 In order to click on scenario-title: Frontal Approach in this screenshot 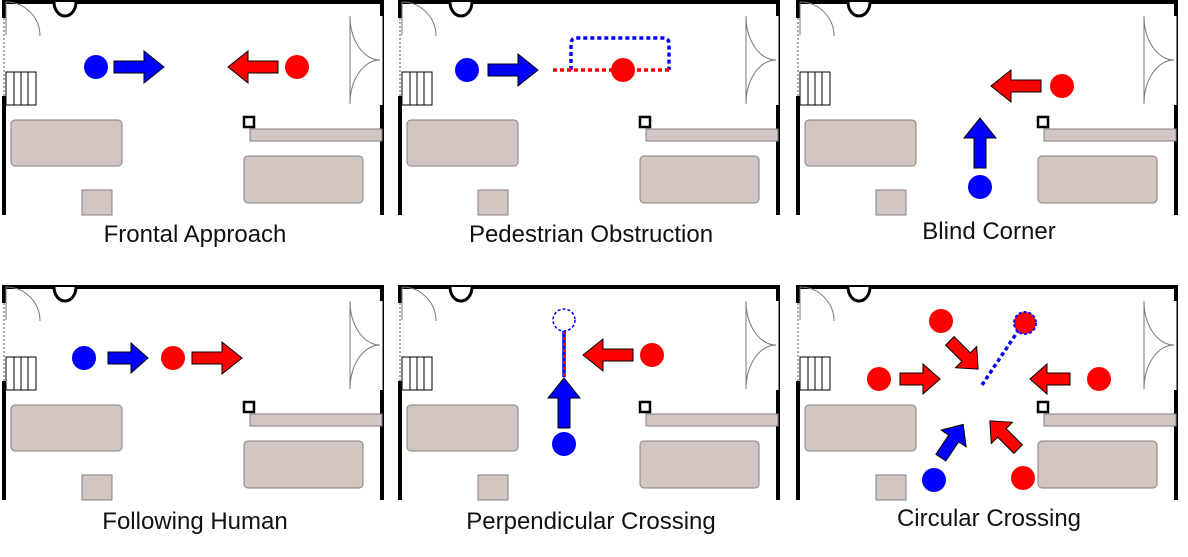, I will do `click(195, 234)`.